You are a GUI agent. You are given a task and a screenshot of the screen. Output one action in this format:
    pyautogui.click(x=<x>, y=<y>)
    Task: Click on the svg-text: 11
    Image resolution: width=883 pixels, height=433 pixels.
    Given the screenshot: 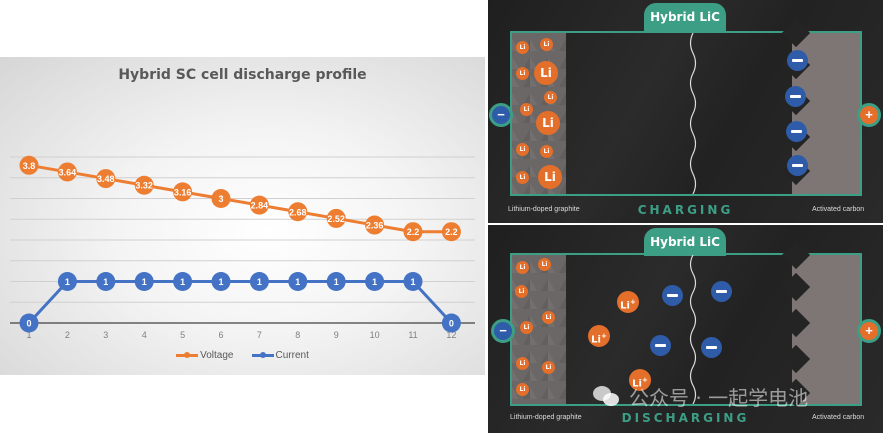 What is the action you would take?
    pyautogui.click(x=412, y=335)
    